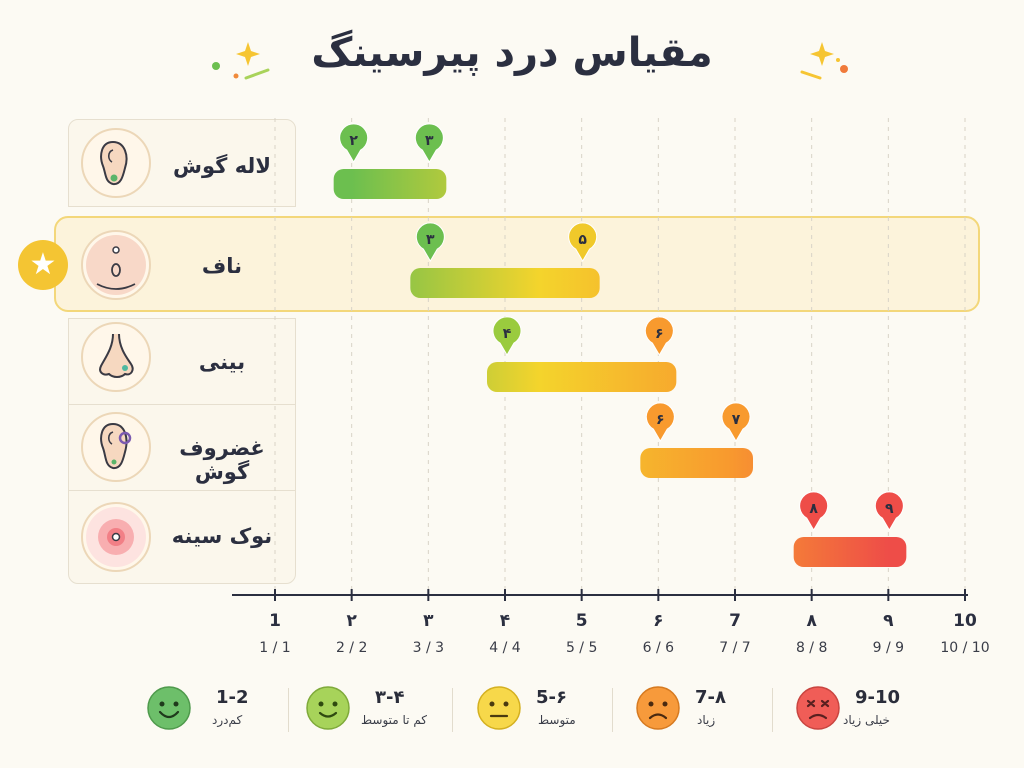 The width and height of the screenshot is (1024, 768). Describe the element at coordinates (505, 648) in the screenshot. I see `x-tick-sublabel: 4 / 4` at that location.